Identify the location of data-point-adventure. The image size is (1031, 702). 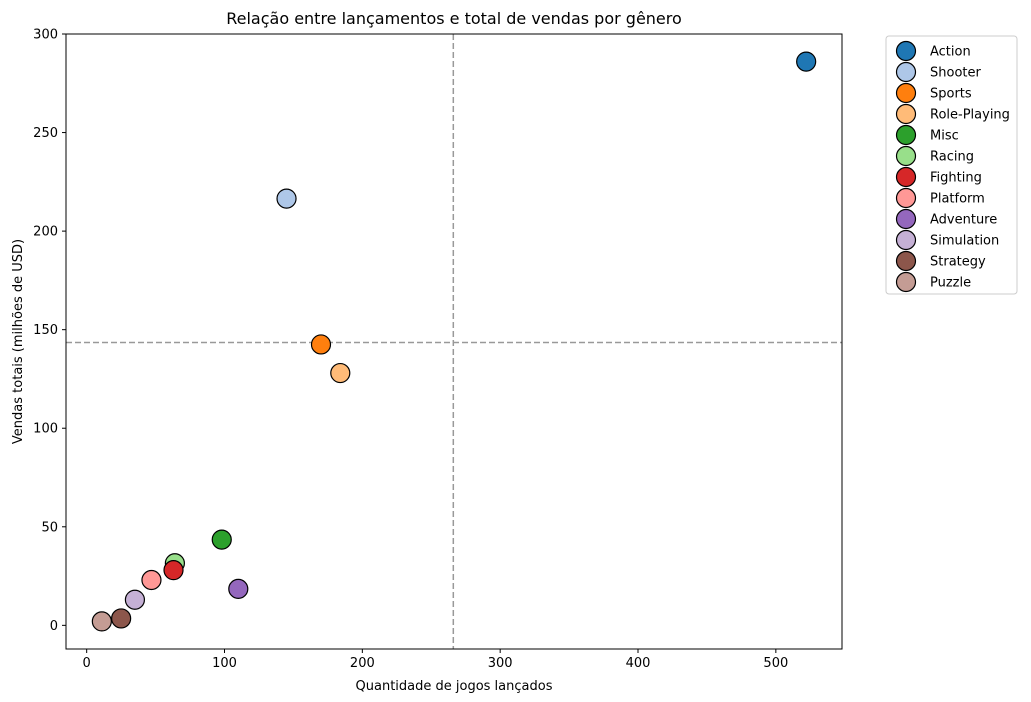
(238, 588).